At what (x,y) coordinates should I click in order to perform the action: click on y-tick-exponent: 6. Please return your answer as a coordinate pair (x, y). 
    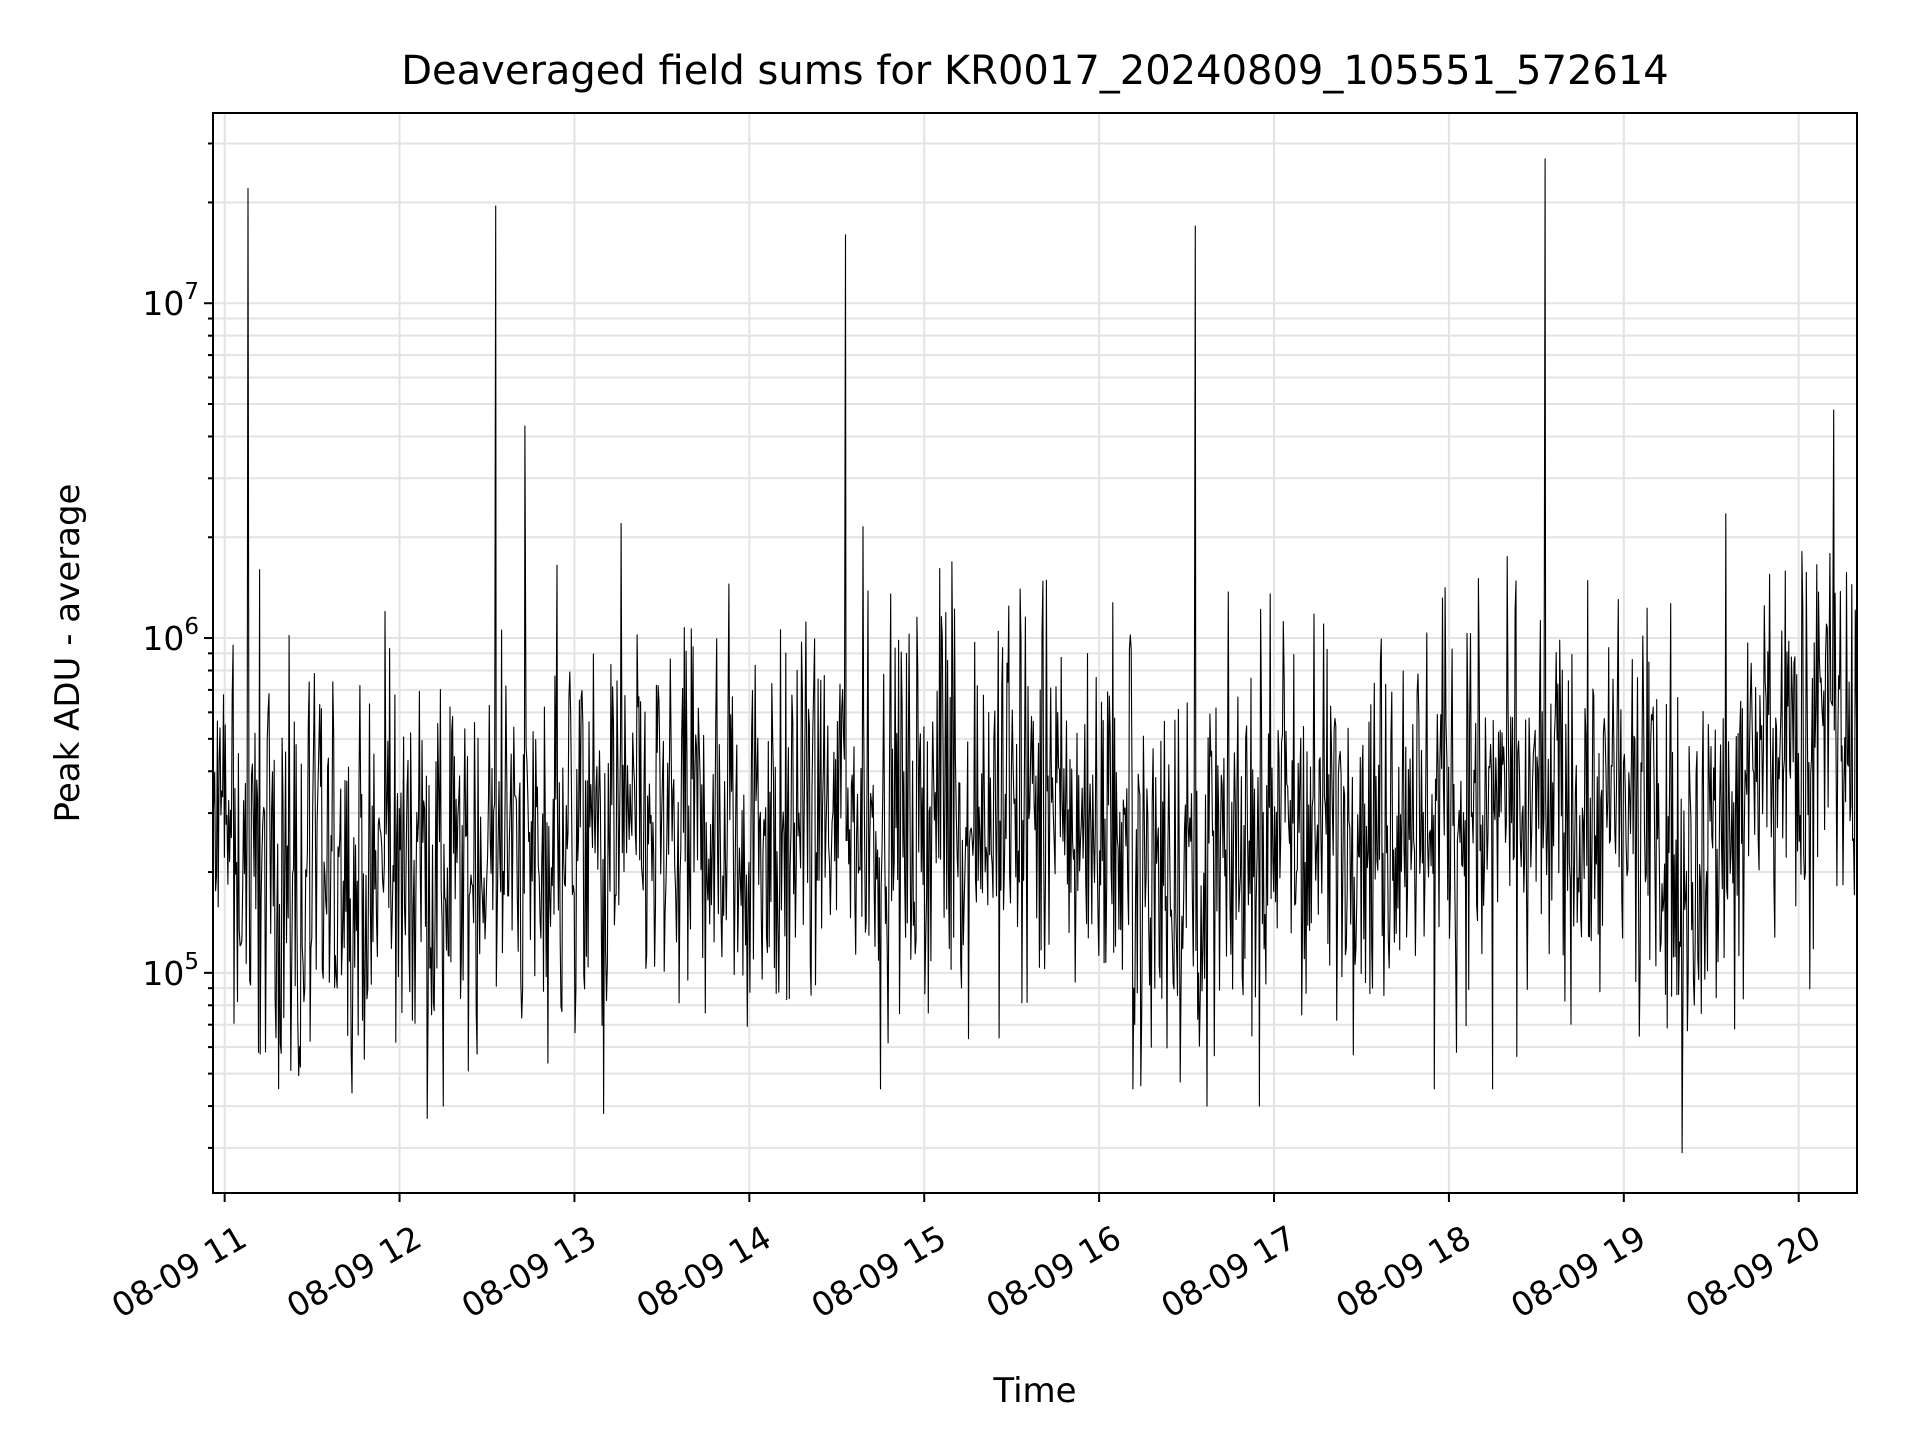
    Looking at the image, I should click on (191, 627).